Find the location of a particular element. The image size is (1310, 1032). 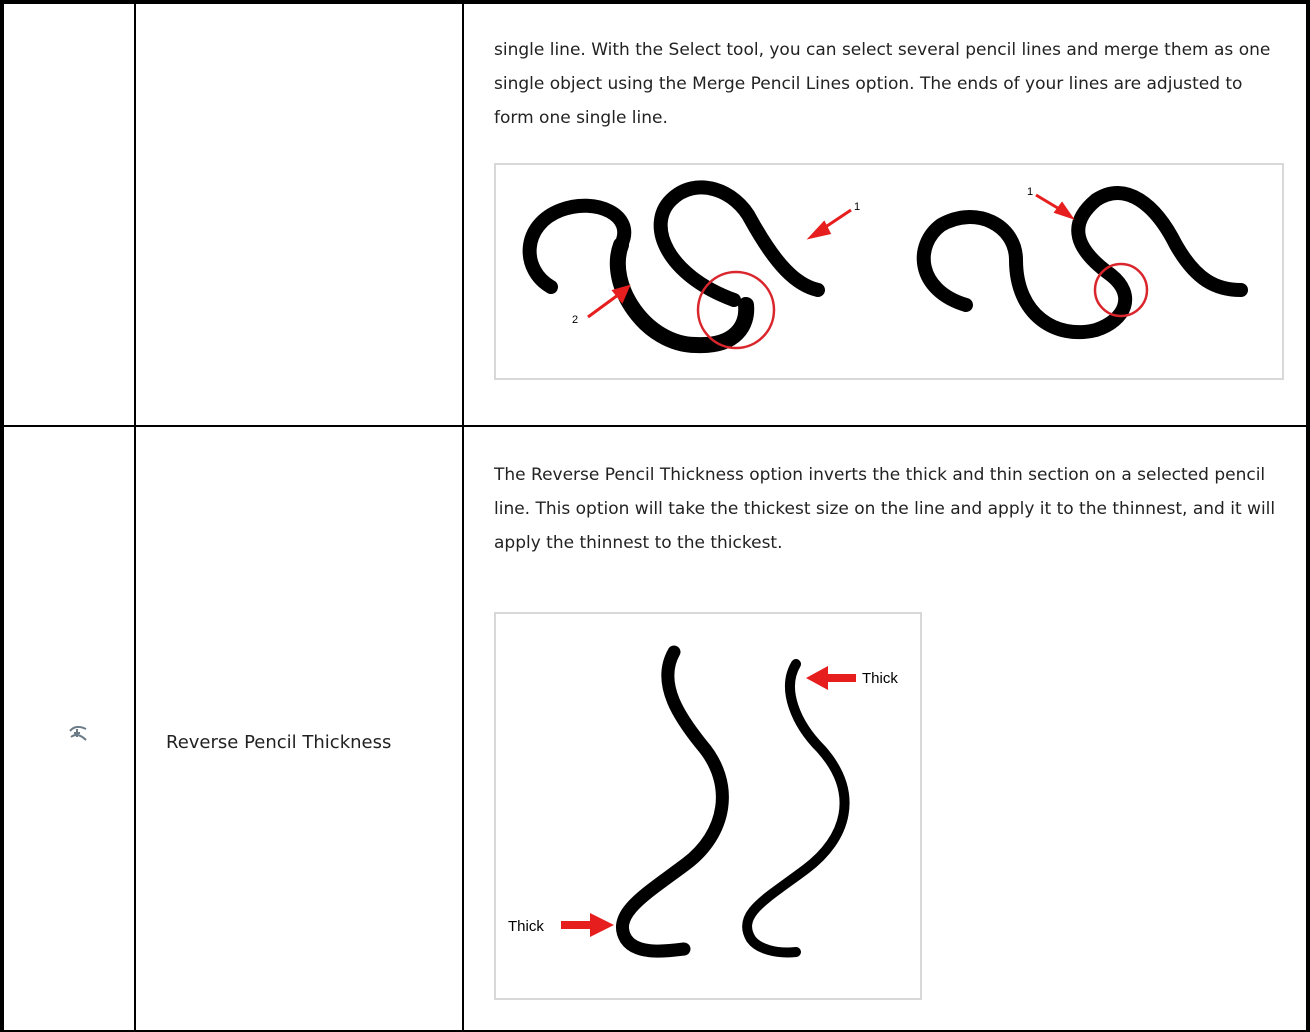

figure: Thick Thick is located at coordinates (708, 806).